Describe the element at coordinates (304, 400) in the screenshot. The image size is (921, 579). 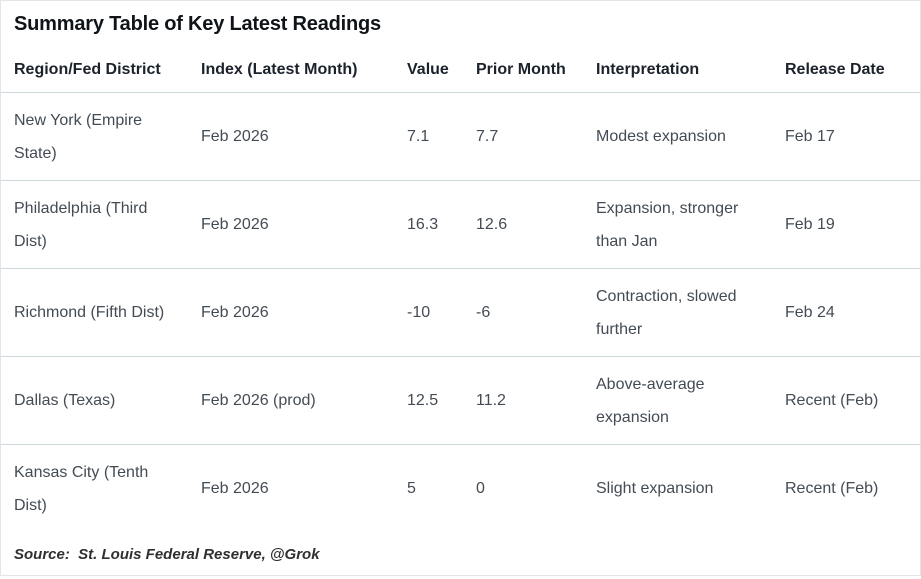
I see `cell-index-month: Feb 2026 (prod)` at that location.